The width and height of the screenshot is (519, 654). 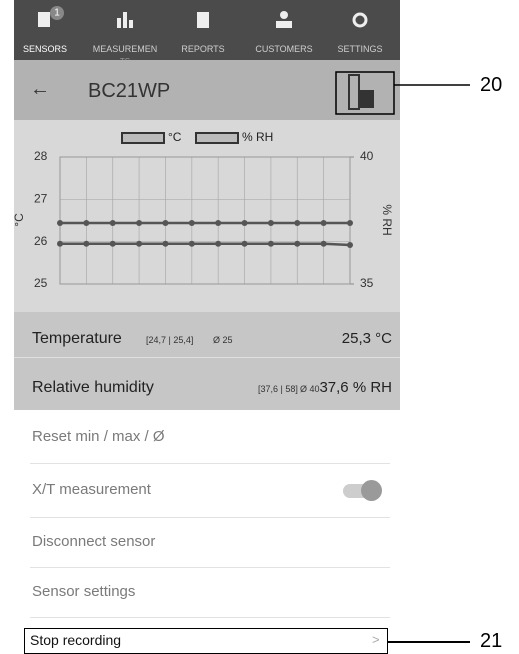 I want to click on reading-label: Temperature, so click(x=77, y=338).